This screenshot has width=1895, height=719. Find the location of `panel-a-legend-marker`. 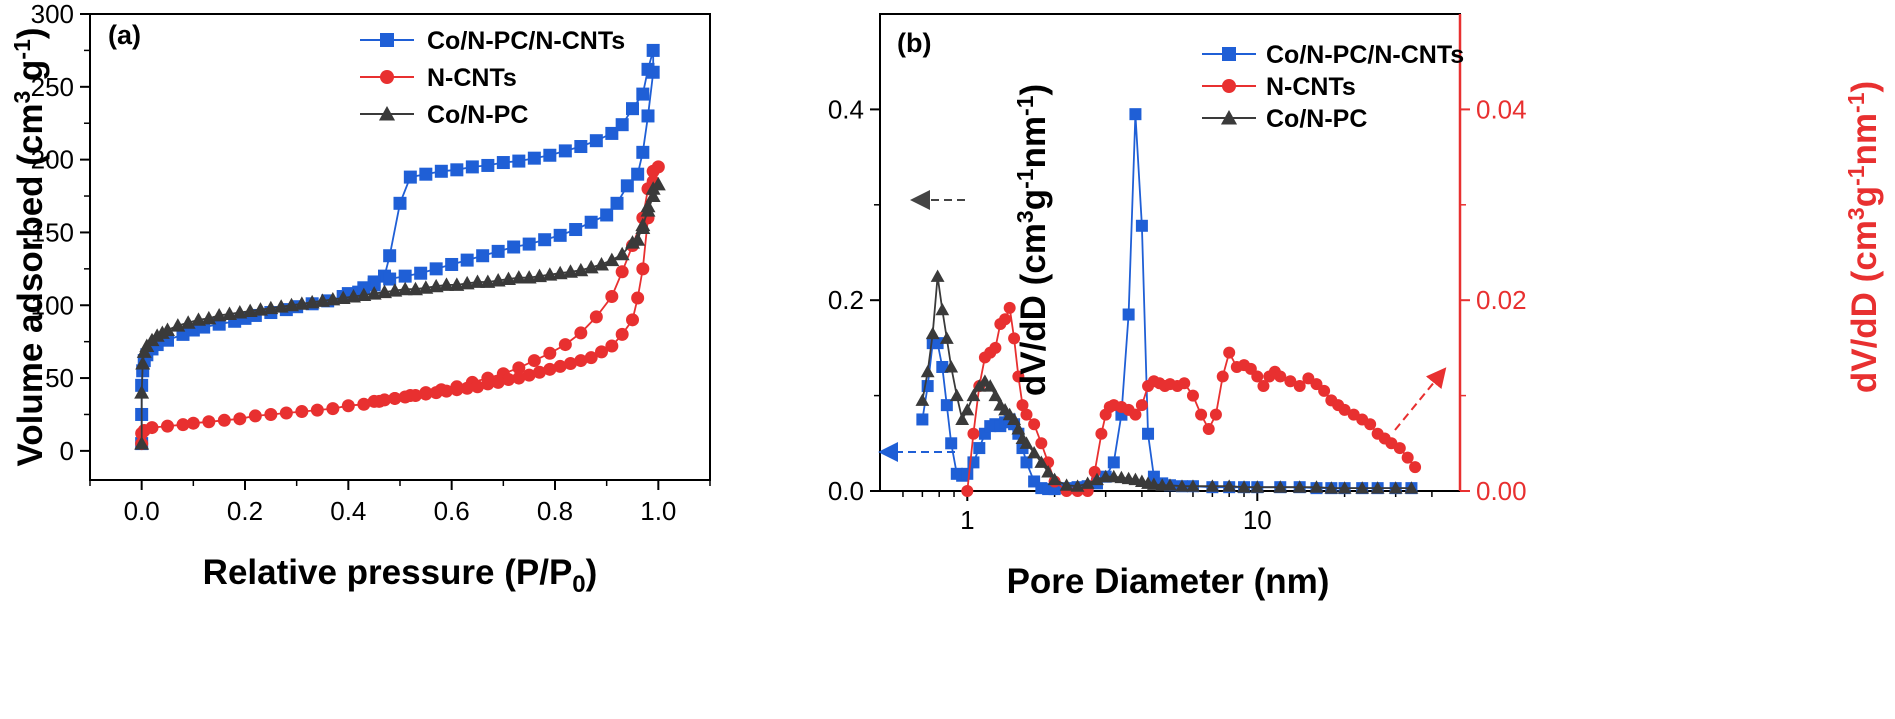

panel-a-legend-marker is located at coordinates (387, 77).